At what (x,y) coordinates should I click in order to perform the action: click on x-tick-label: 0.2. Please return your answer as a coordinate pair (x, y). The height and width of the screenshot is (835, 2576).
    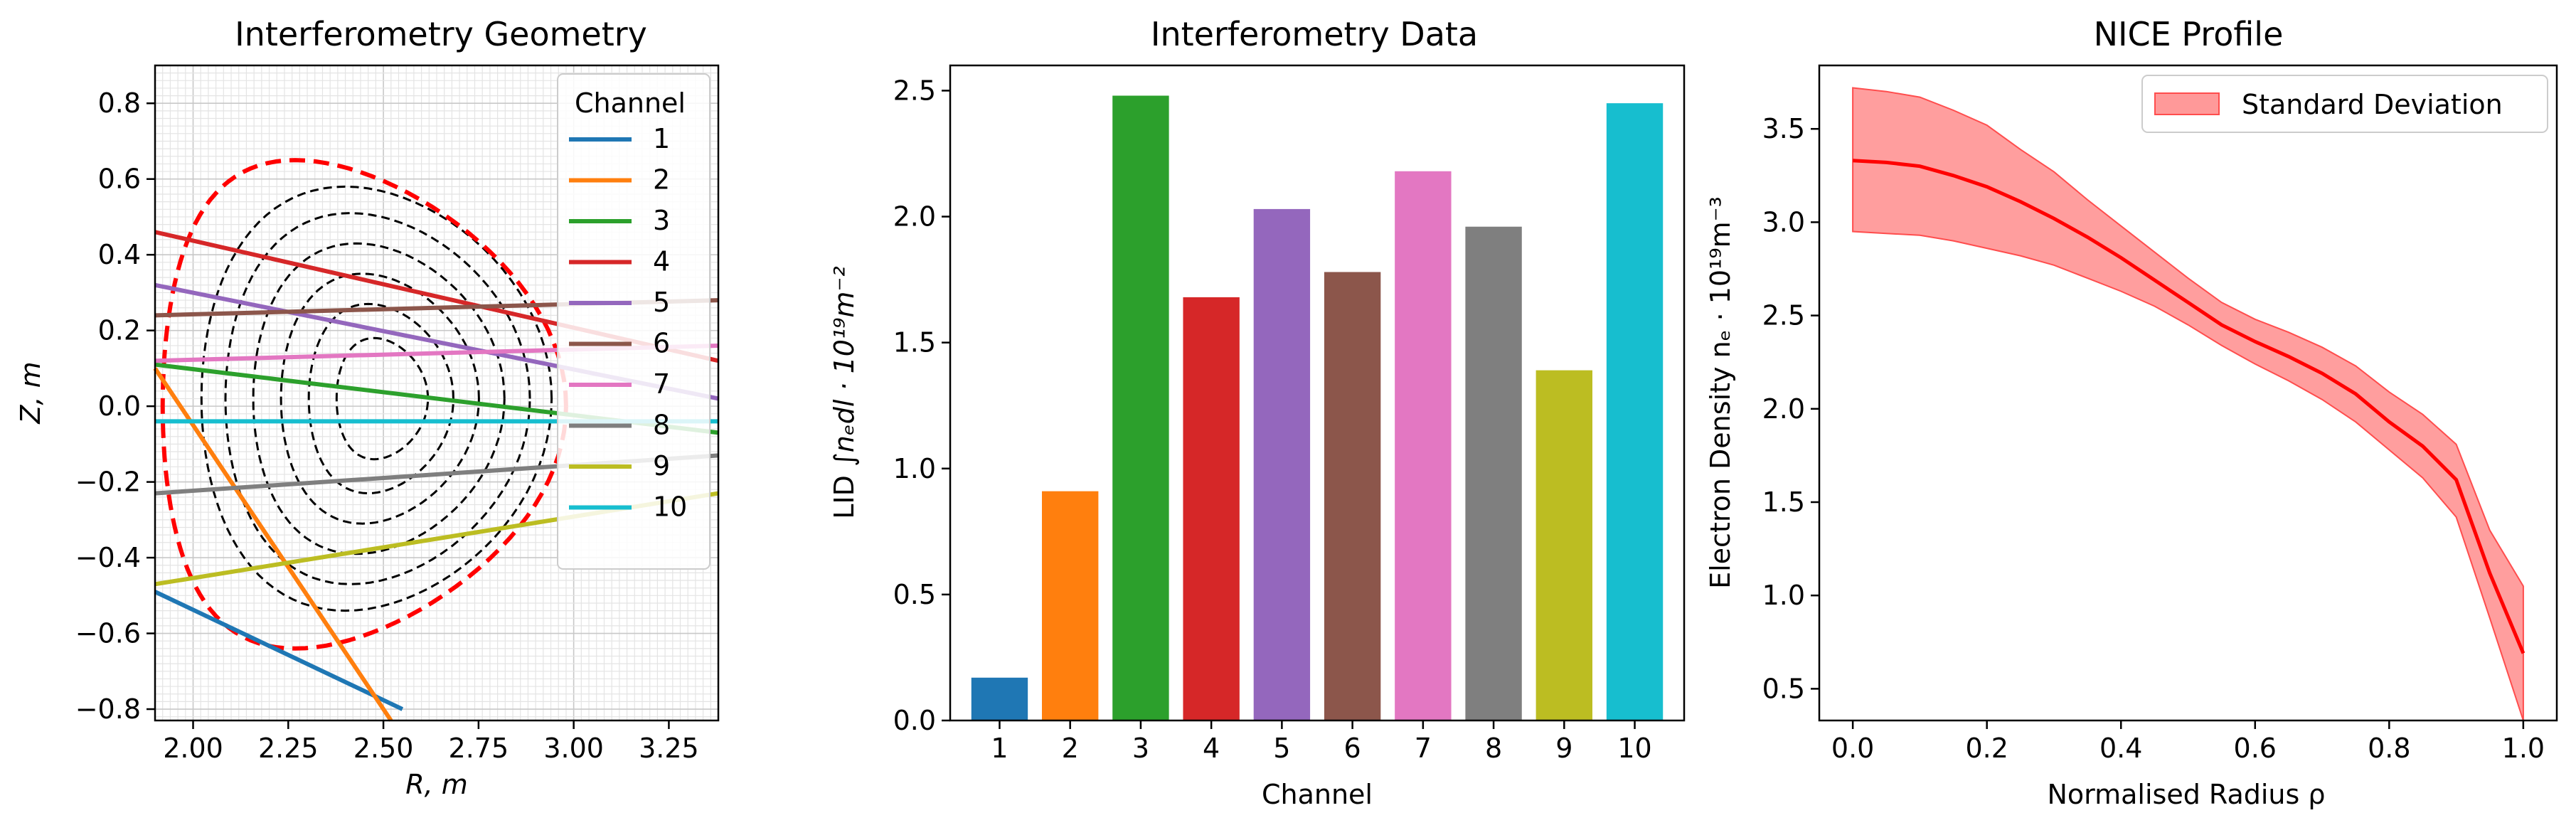
    Looking at the image, I should click on (1986, 749).